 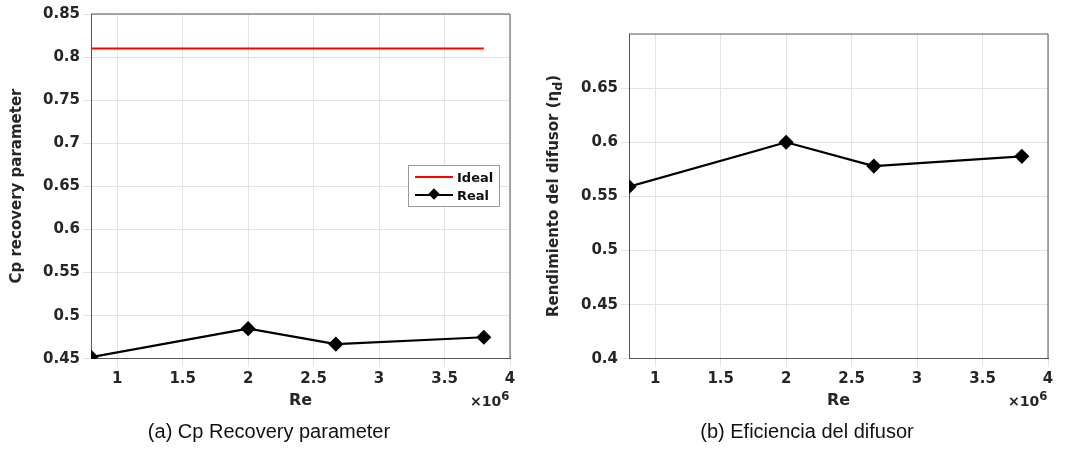 I want to click on y-tick-label: 0.4, so click(x=605, y=357).